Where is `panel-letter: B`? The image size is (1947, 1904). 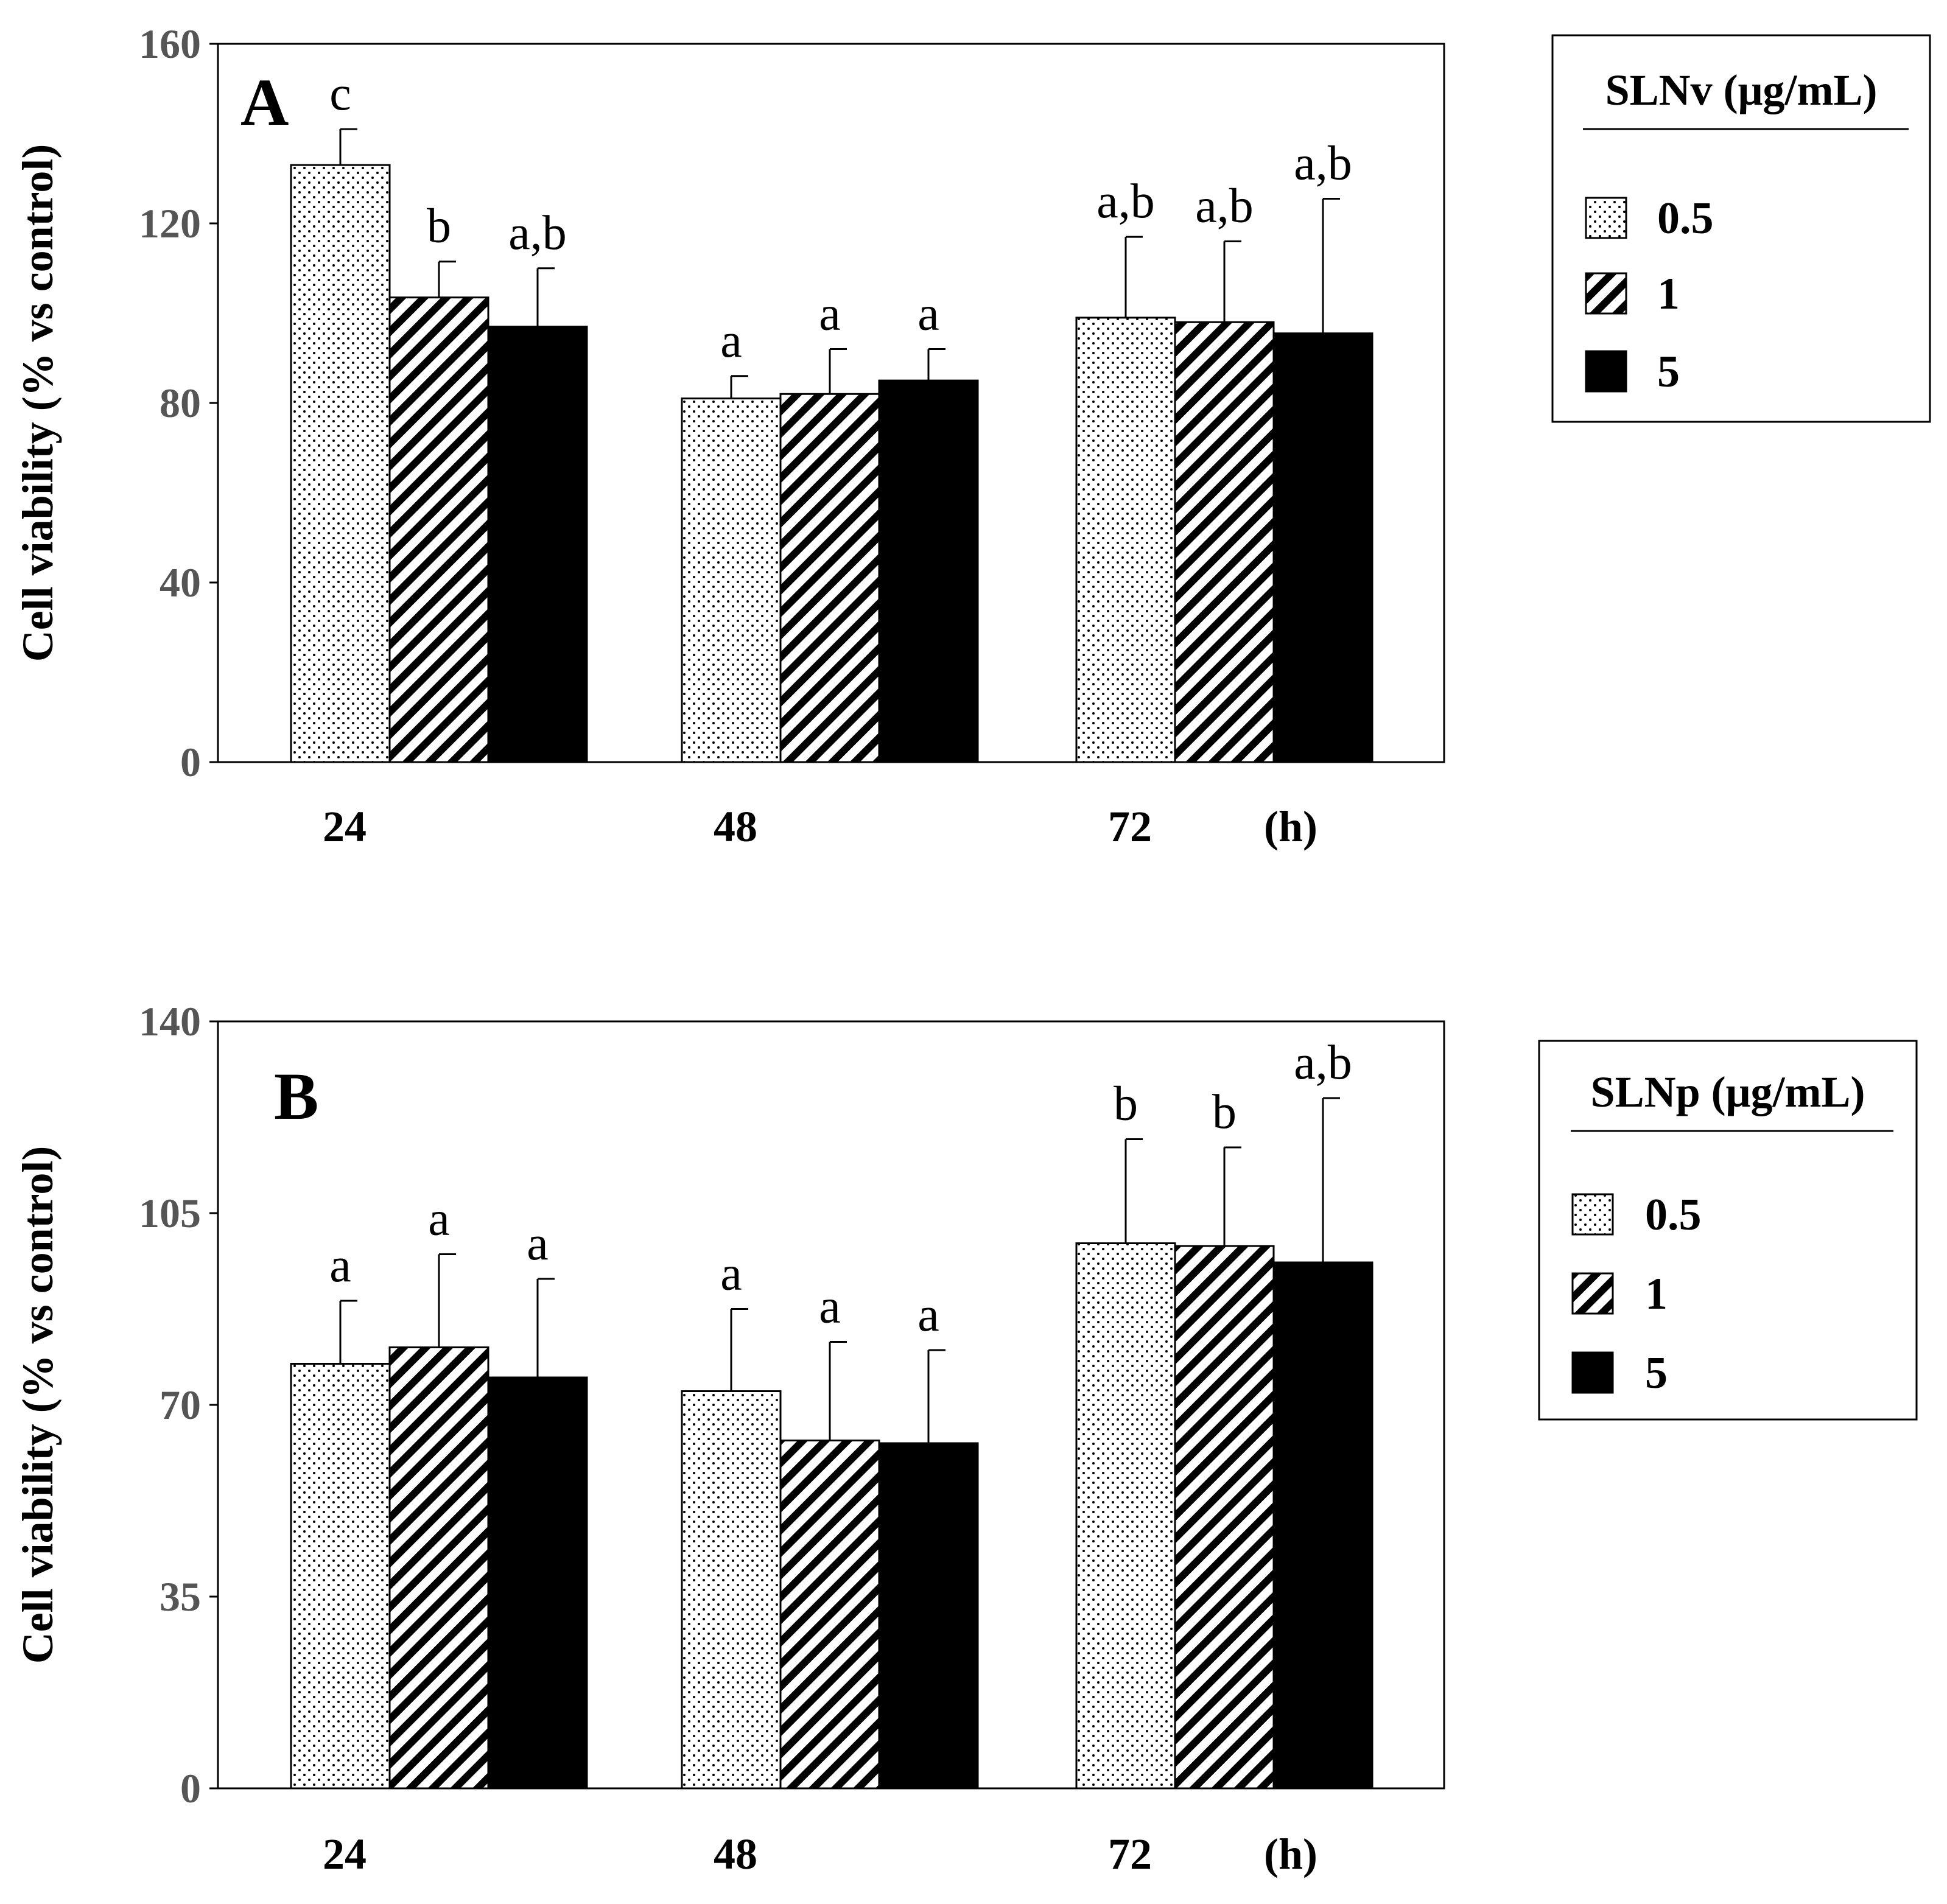 panel-letter: B is located at coordinates (296, 1096).